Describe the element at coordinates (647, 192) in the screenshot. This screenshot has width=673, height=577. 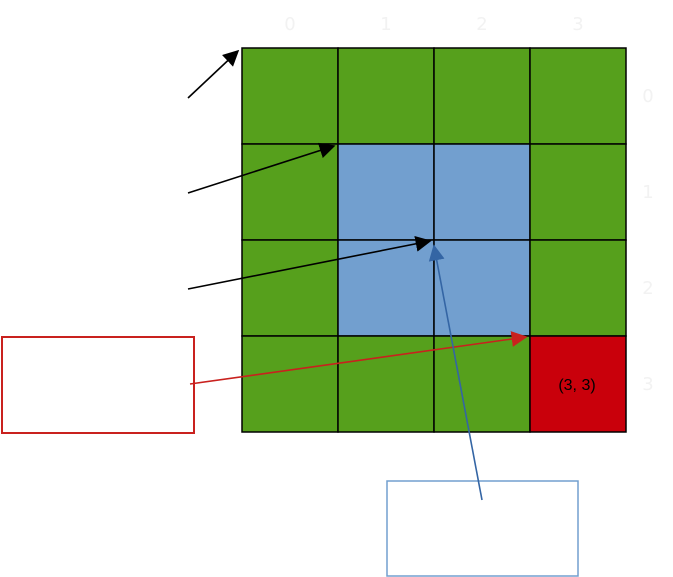
I see `row-label-1: 1` at that location.